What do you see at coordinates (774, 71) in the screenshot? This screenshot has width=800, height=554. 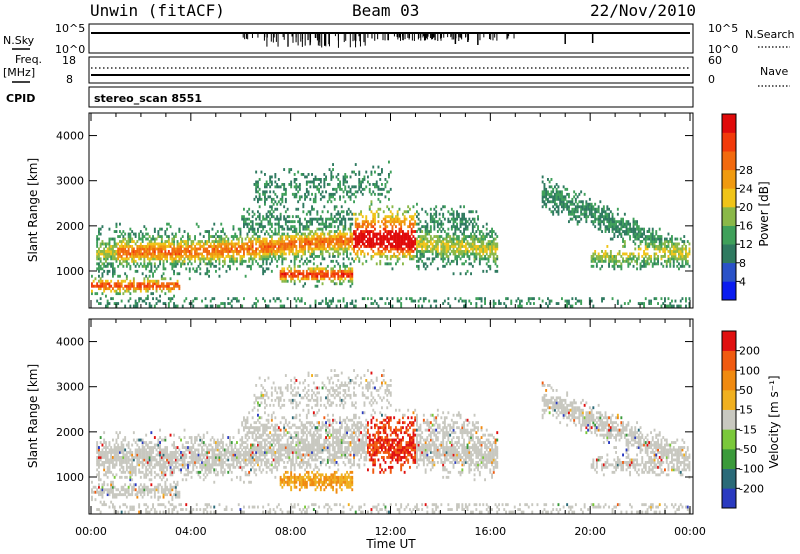 I see `nave-label: Nave` at bounding box center [774, 71].